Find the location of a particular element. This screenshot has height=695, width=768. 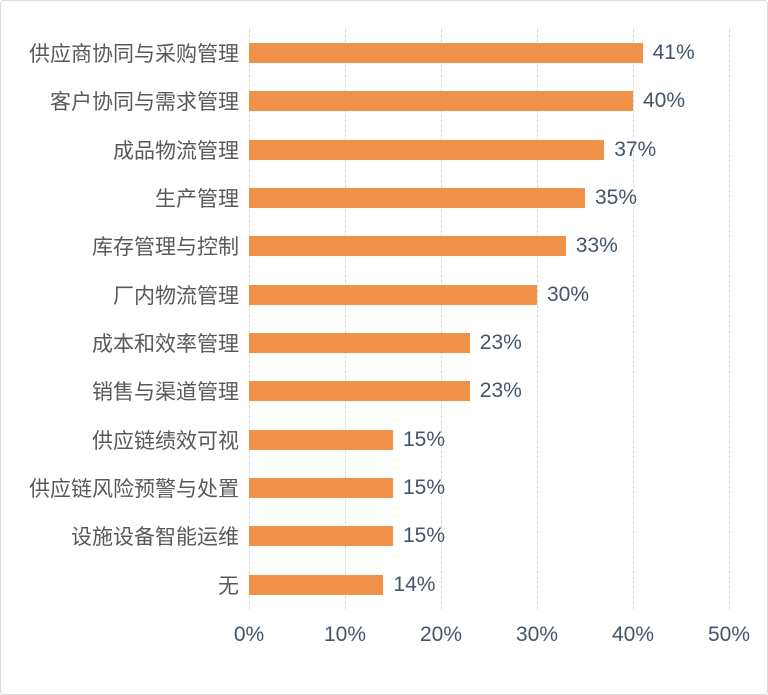

x-axis-tick-label: 50% is located at coordinates (729, 634).